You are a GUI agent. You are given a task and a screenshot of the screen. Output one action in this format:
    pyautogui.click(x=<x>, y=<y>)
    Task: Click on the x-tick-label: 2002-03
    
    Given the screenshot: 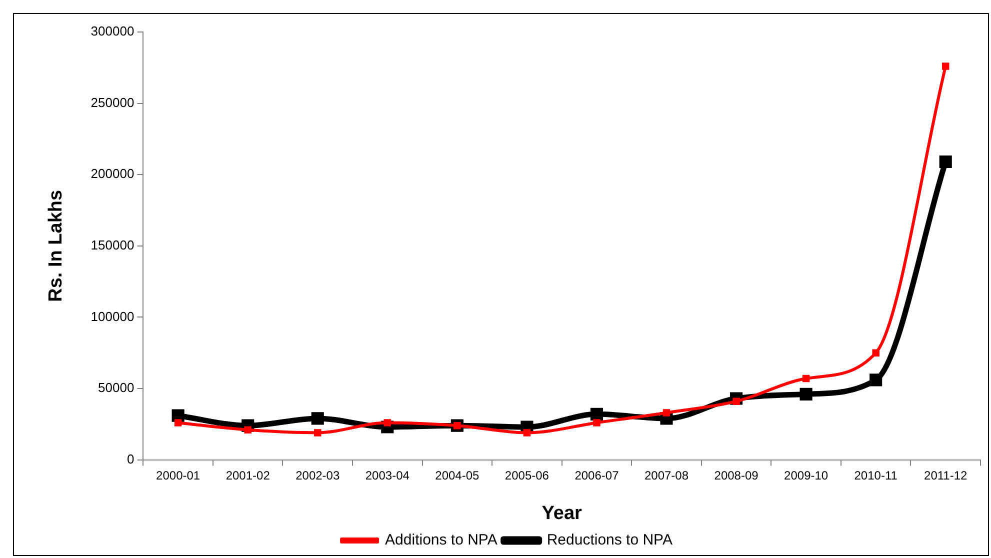 What is the action you would take?
    pyautogui.click(x=318, y=475)
    